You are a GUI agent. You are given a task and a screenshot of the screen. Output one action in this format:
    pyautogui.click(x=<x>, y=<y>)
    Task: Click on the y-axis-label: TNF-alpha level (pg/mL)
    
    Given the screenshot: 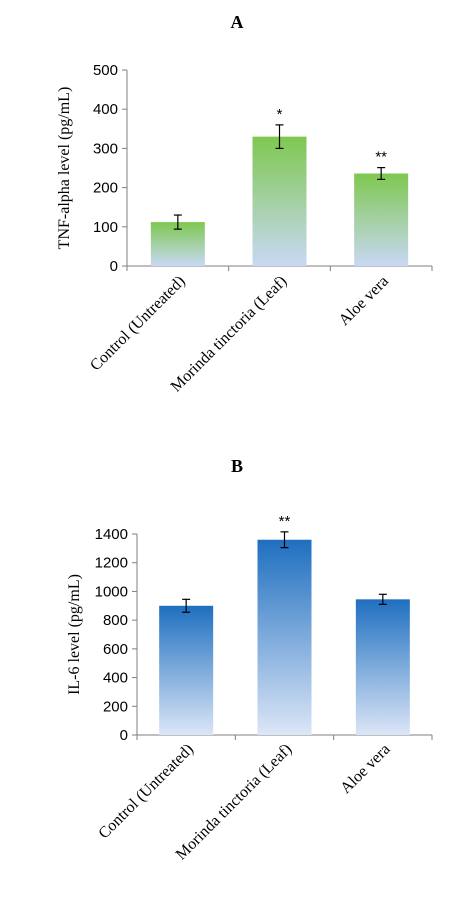 What is the action you would take?
    pyautogui.click(x=64, y=168)
    